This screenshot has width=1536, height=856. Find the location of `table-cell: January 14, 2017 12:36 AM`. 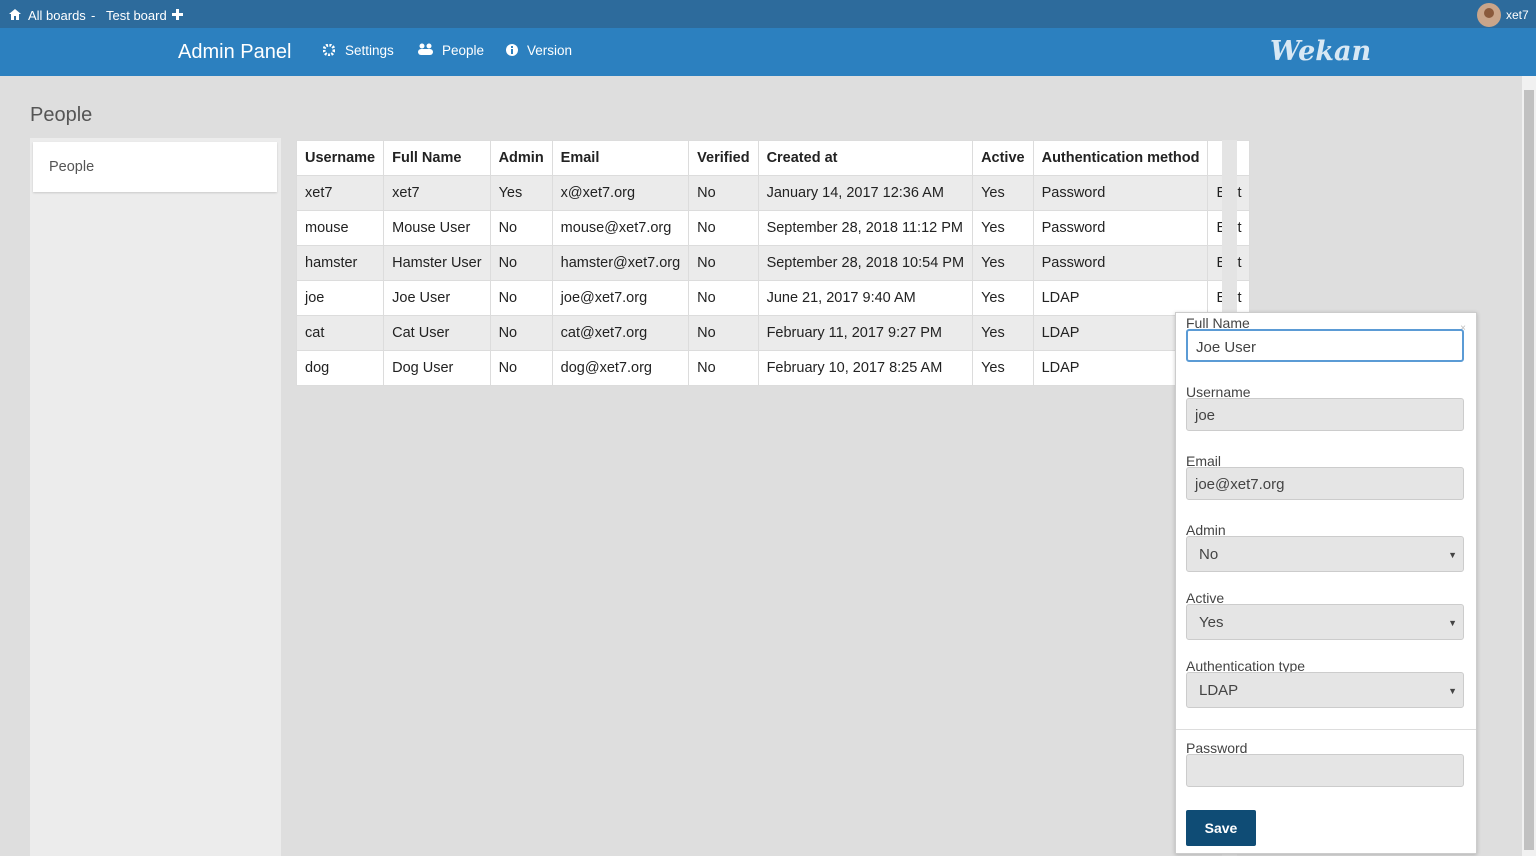

table-cell: January 14, 2017 12:36 AM is located at coordinates (865, 193).